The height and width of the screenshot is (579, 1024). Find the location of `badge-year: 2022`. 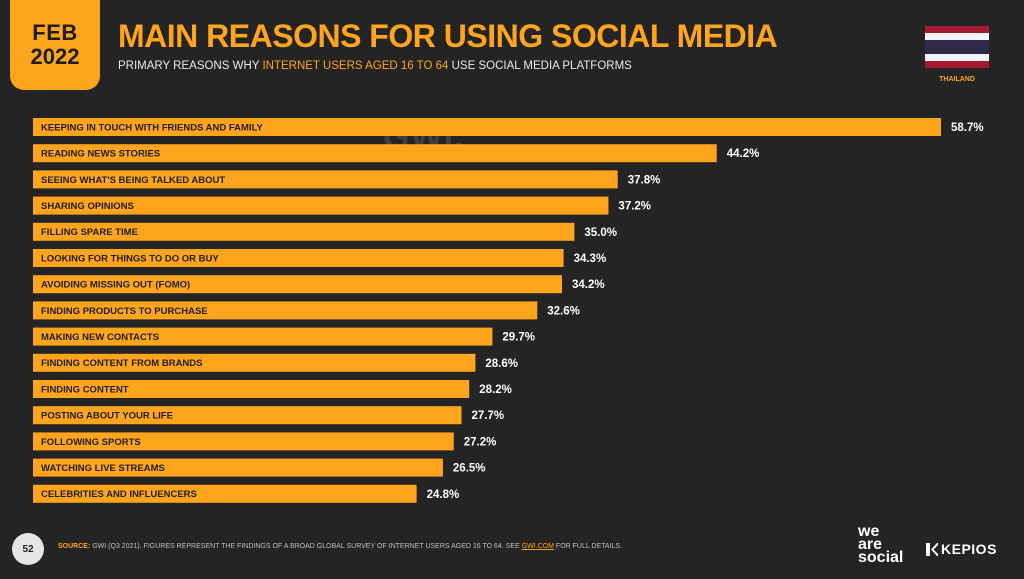

badge-year: 2022 is located at coordinates (55, 56).